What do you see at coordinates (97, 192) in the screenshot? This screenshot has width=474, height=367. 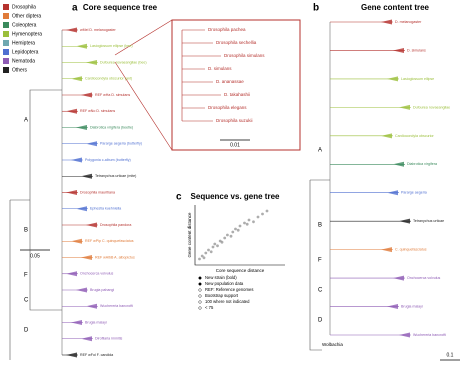 I see `taxon-label: Drosophila mauritiana` at bounding box center [97, 192].